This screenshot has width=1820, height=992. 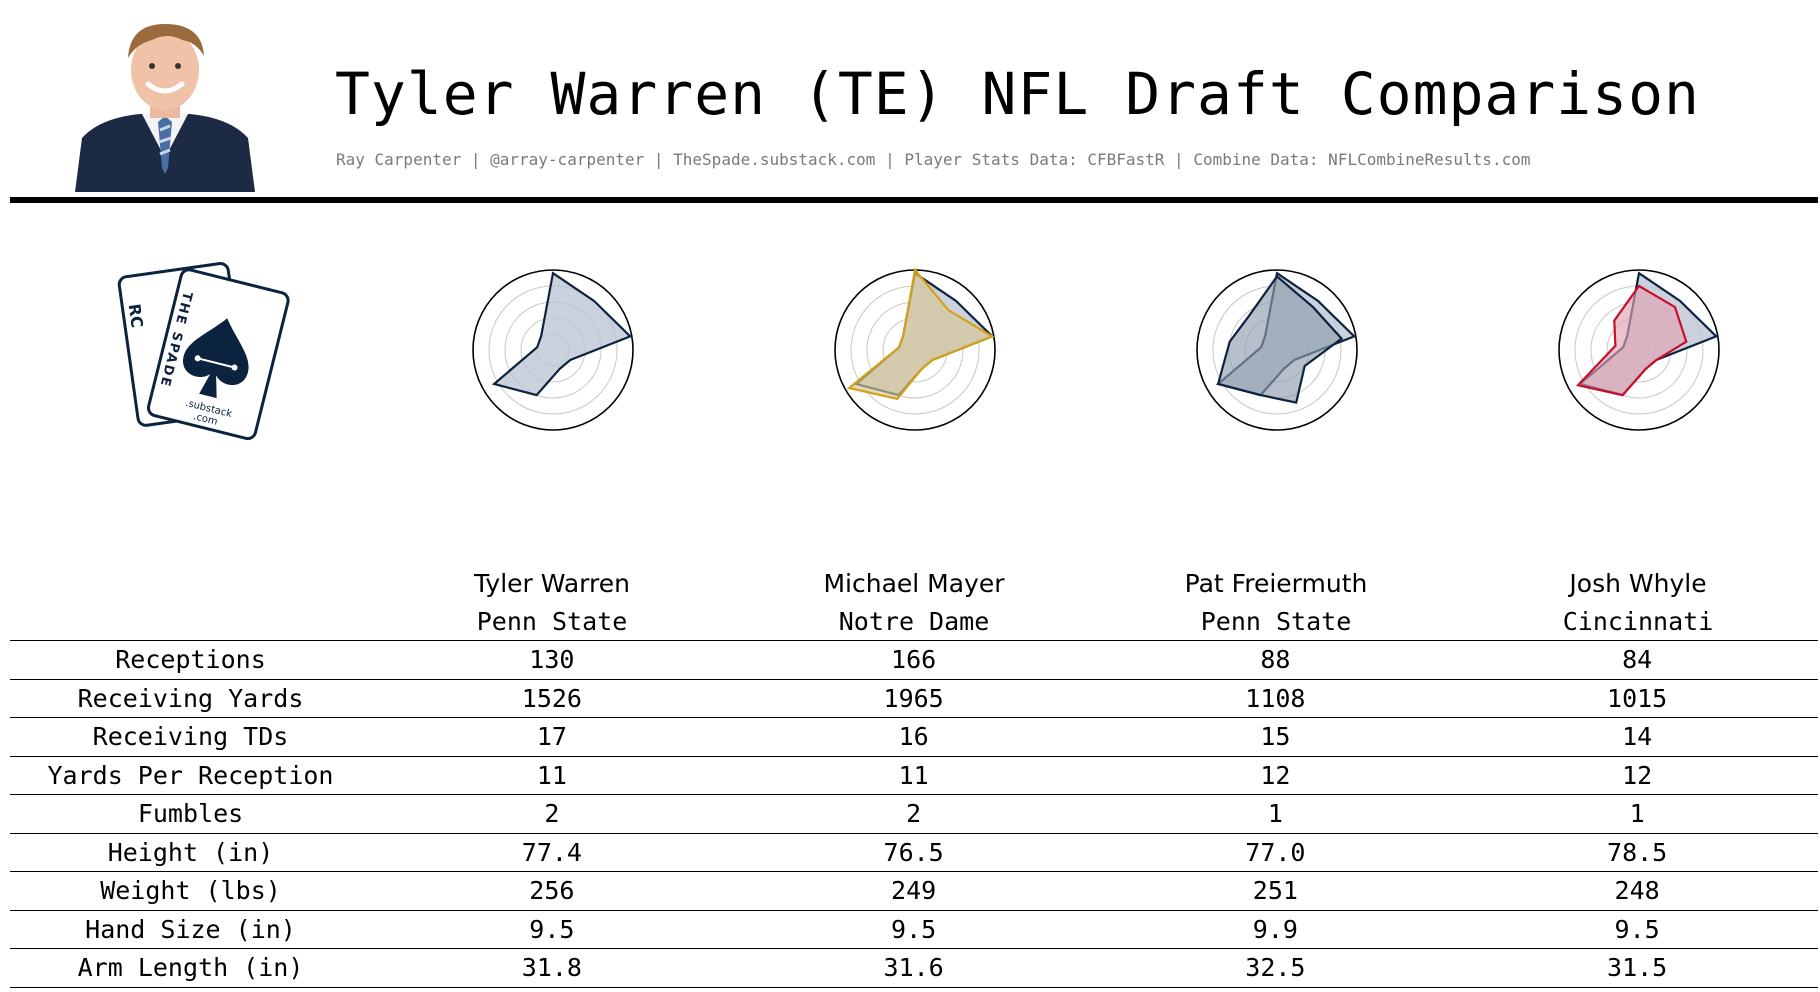 What do you see at coordinates (1275, 890) in the screenshot?
I see `table-cell: 251` at bounding box center [1275, 890].